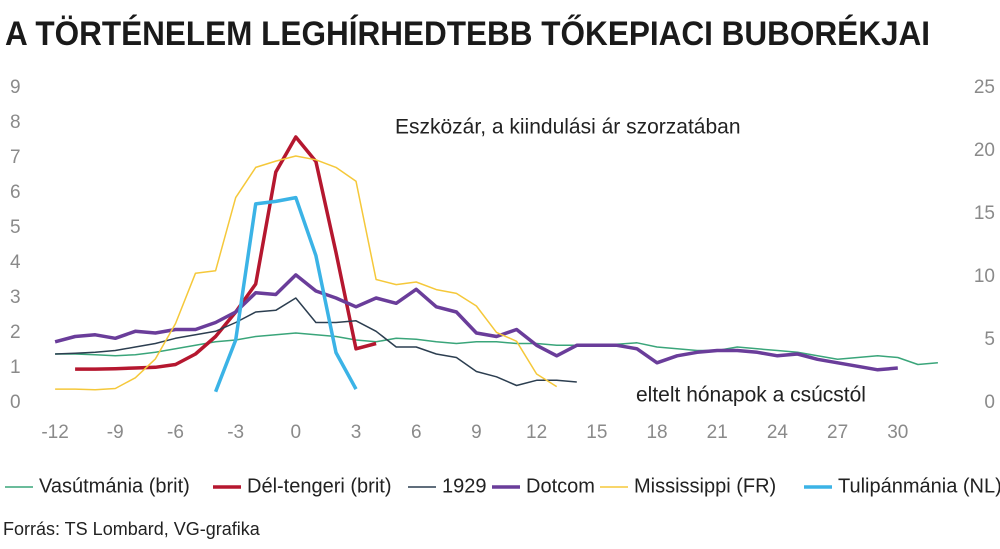  Describe the element at coordinates (235, 432) in the screenshot. I see `x-tick-label: -3` at that location.